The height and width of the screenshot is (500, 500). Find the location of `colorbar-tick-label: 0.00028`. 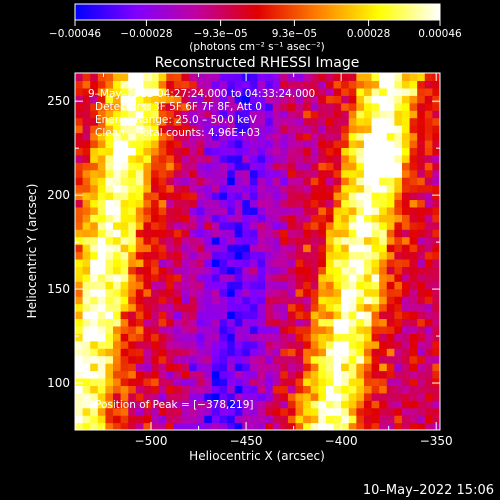

colorbar-tick-label: 0.00028 is located at coordinates (368, 34).